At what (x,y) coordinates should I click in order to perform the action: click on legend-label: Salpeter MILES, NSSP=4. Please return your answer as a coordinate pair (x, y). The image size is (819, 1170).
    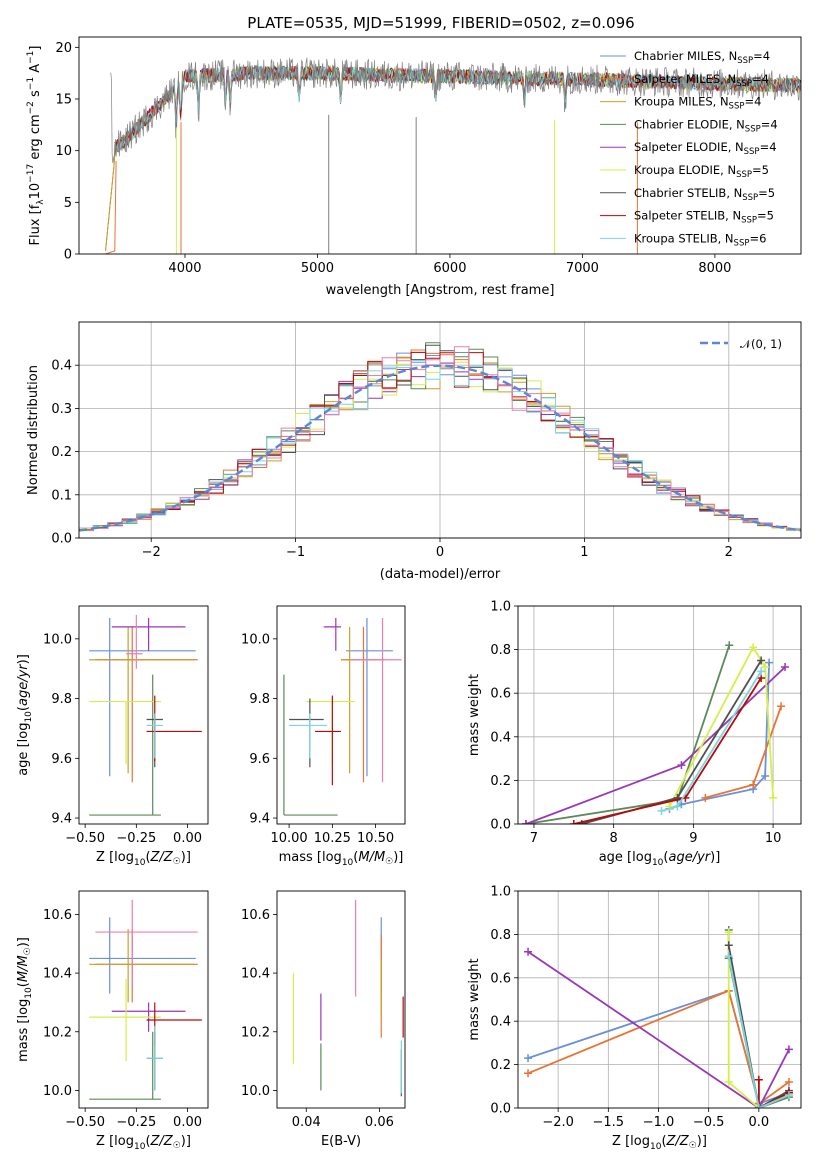
    Looking at the image, I should click on (701, 80).